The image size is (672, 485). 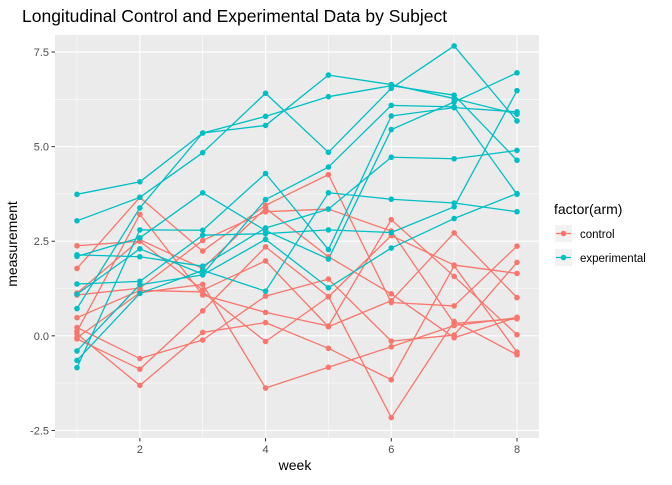 I want to click on y-tick-label: 2.5, so click(x=41, y=242).